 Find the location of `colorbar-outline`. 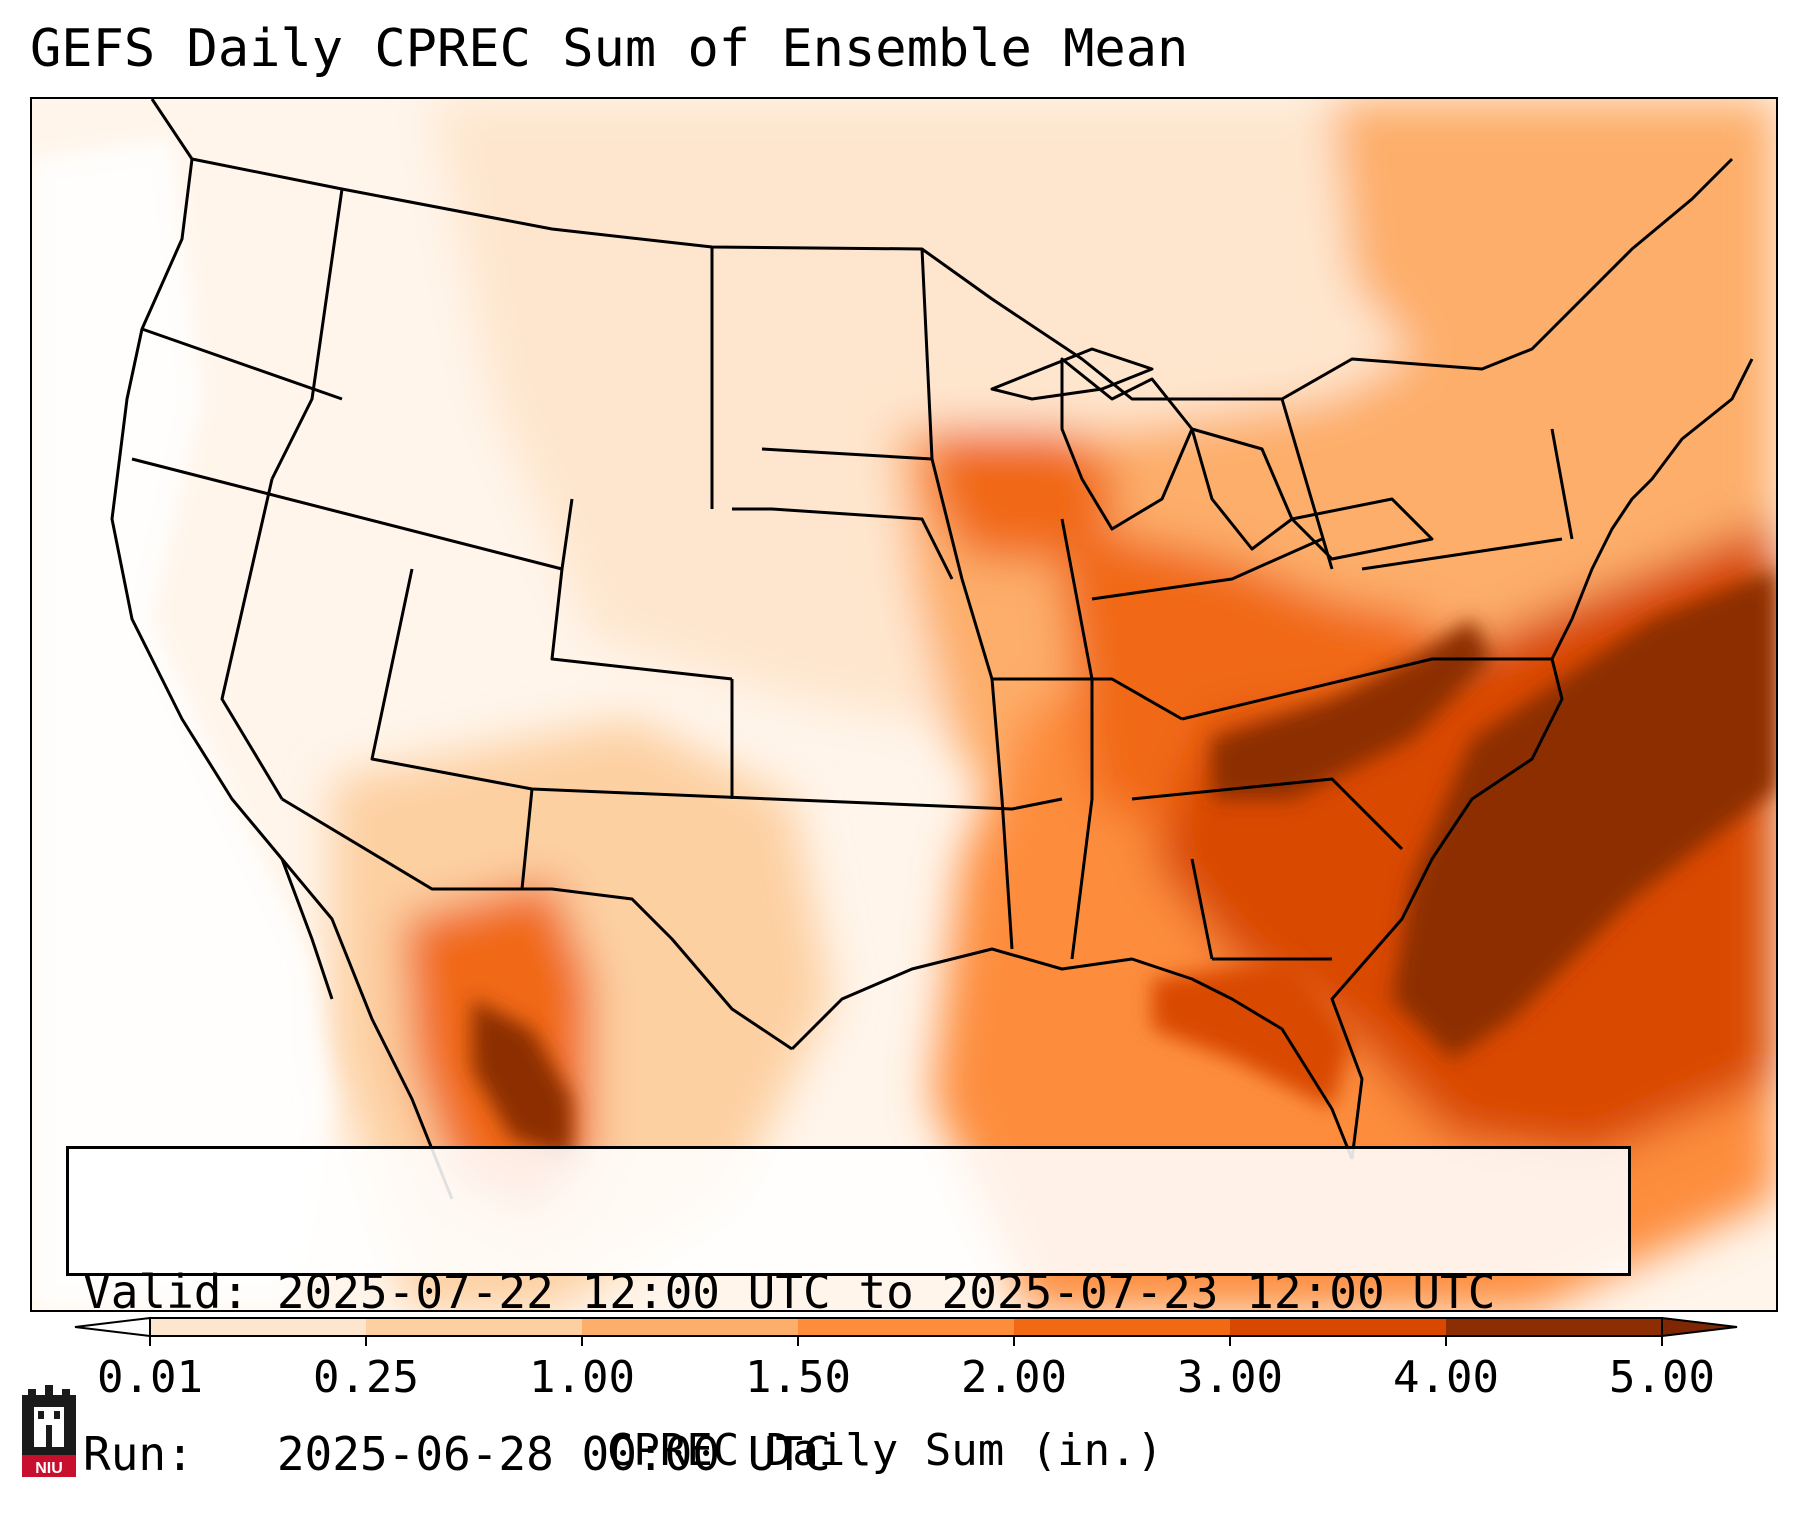

colorbar-outline is located at coordinates (906, 1327).